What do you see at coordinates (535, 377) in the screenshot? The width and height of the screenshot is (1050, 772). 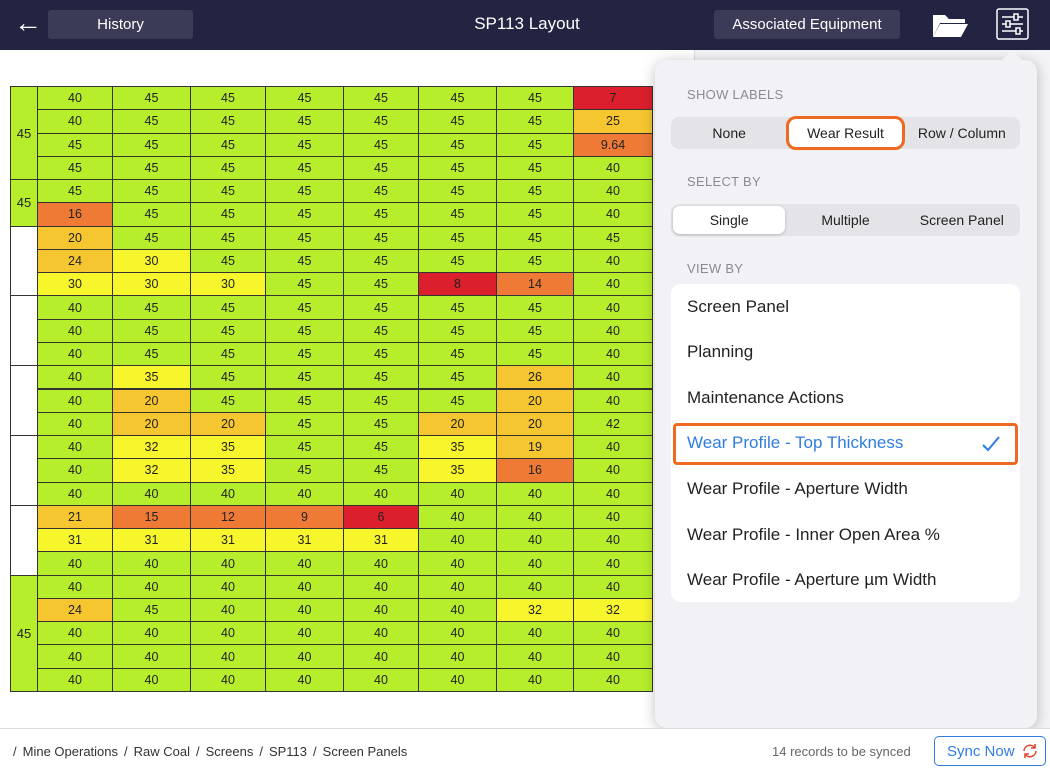 I see `panel-cell: 26` at bounding box center [535, 377].